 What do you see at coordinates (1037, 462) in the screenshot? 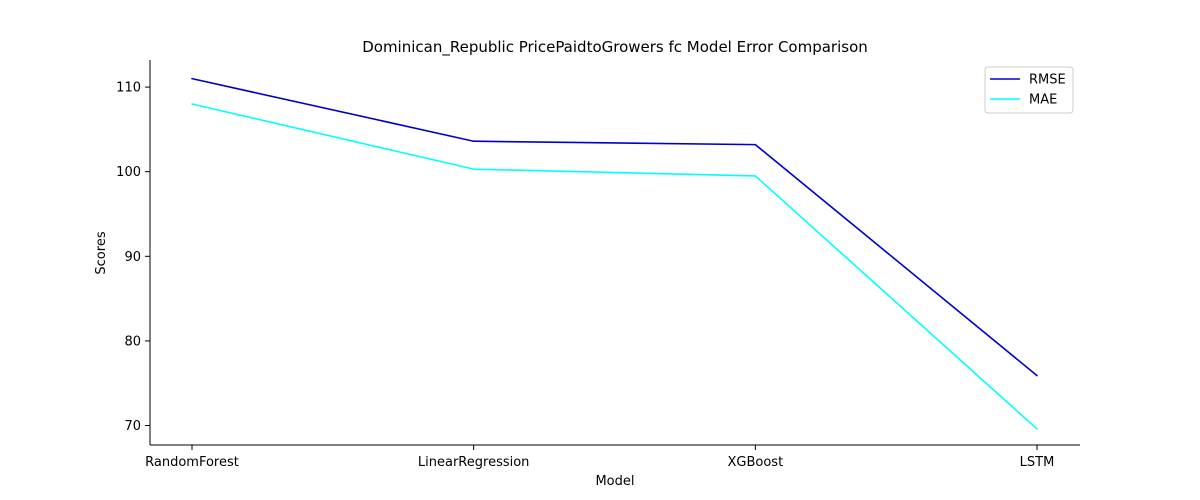
I see `x-tick-label: LSTM` at bounding box center [1037, 462].